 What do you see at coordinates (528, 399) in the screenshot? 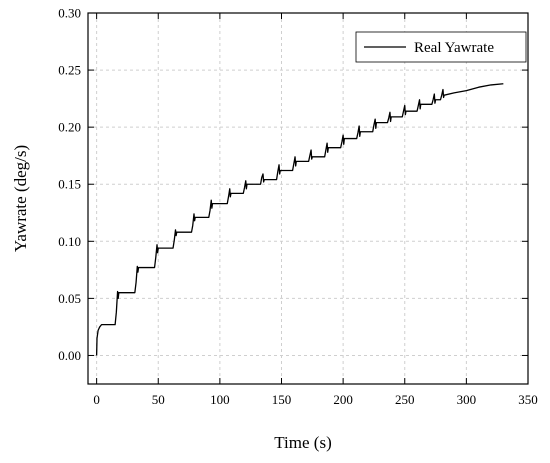
I see `x-tick-label: 350` at bounding box center [528, 399].